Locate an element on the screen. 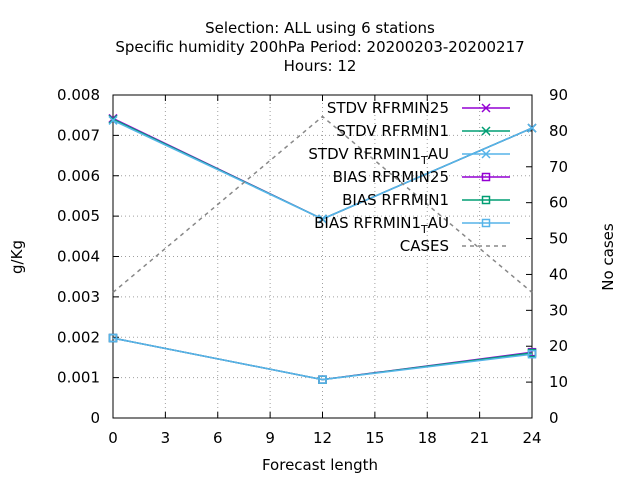  y-tick-label: 0.003 is located at coordinates (78, 297).